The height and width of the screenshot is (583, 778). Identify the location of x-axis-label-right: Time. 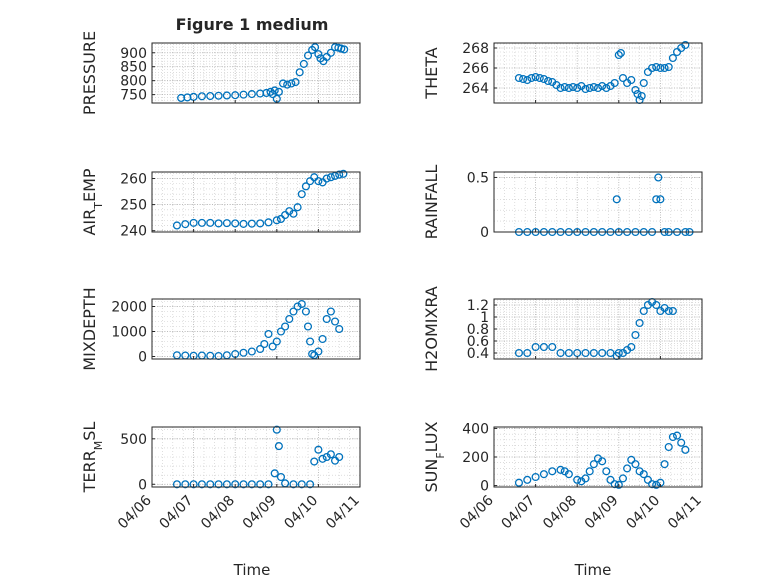
(593, 570).